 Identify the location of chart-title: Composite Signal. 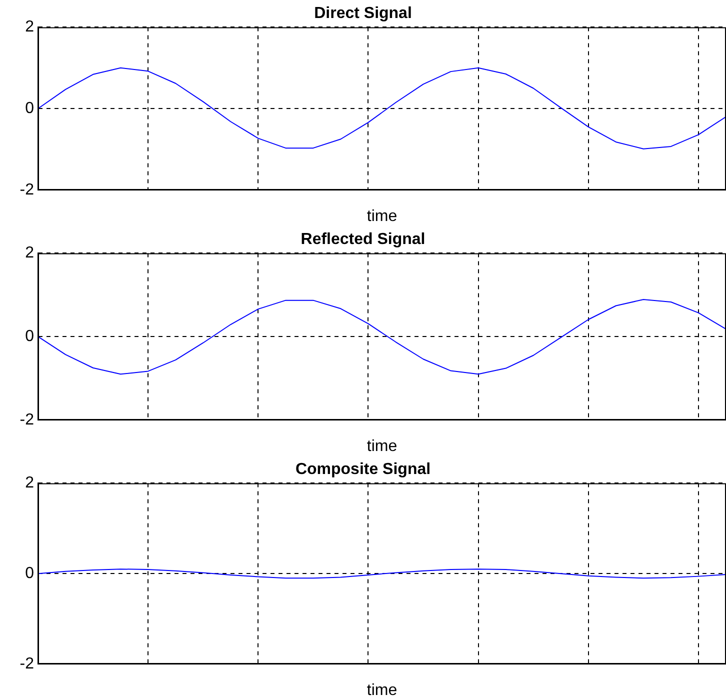
(363, 469).